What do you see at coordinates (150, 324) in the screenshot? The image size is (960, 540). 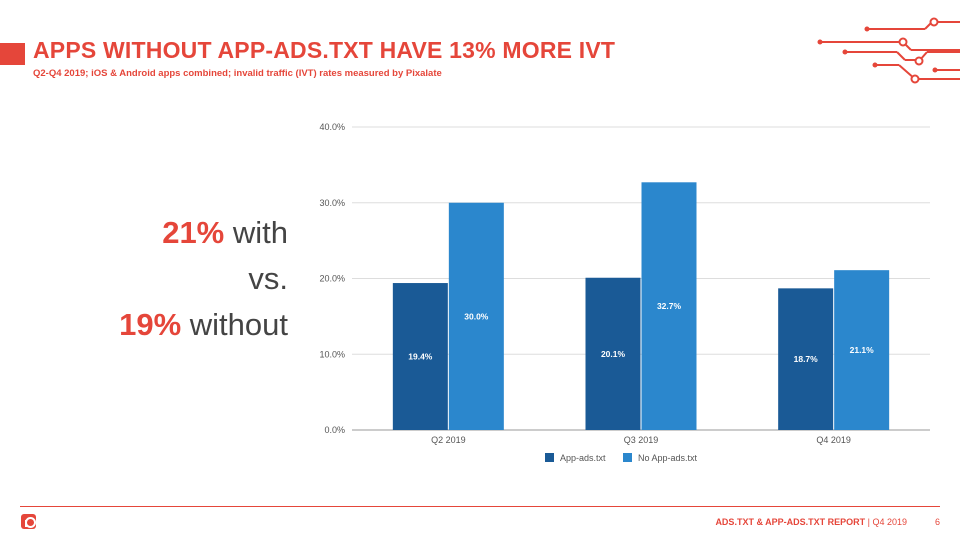 I see `callout-without-value: 19%` at bounding box center [150, 324].